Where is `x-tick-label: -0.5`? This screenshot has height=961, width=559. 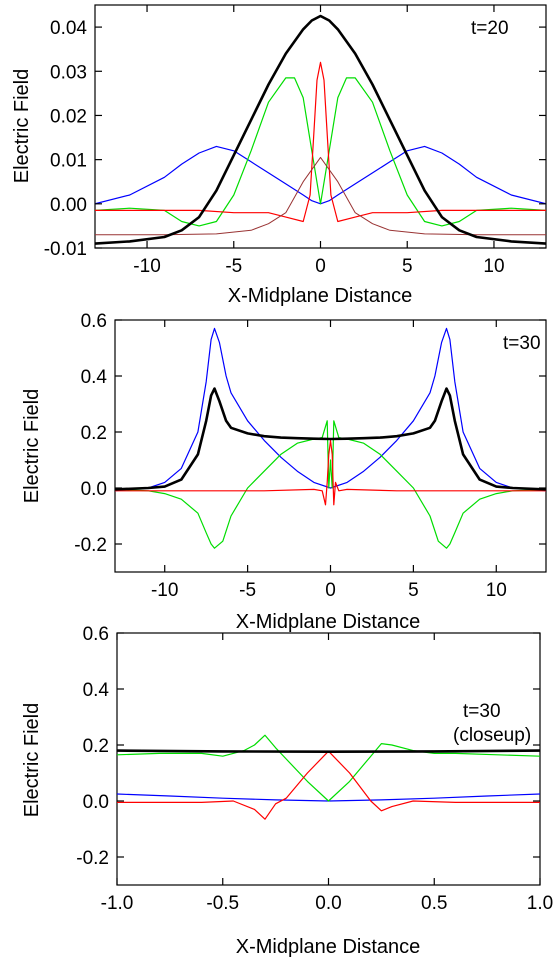
x-tick-label: -0.5 is located at coordinates (222, 903).